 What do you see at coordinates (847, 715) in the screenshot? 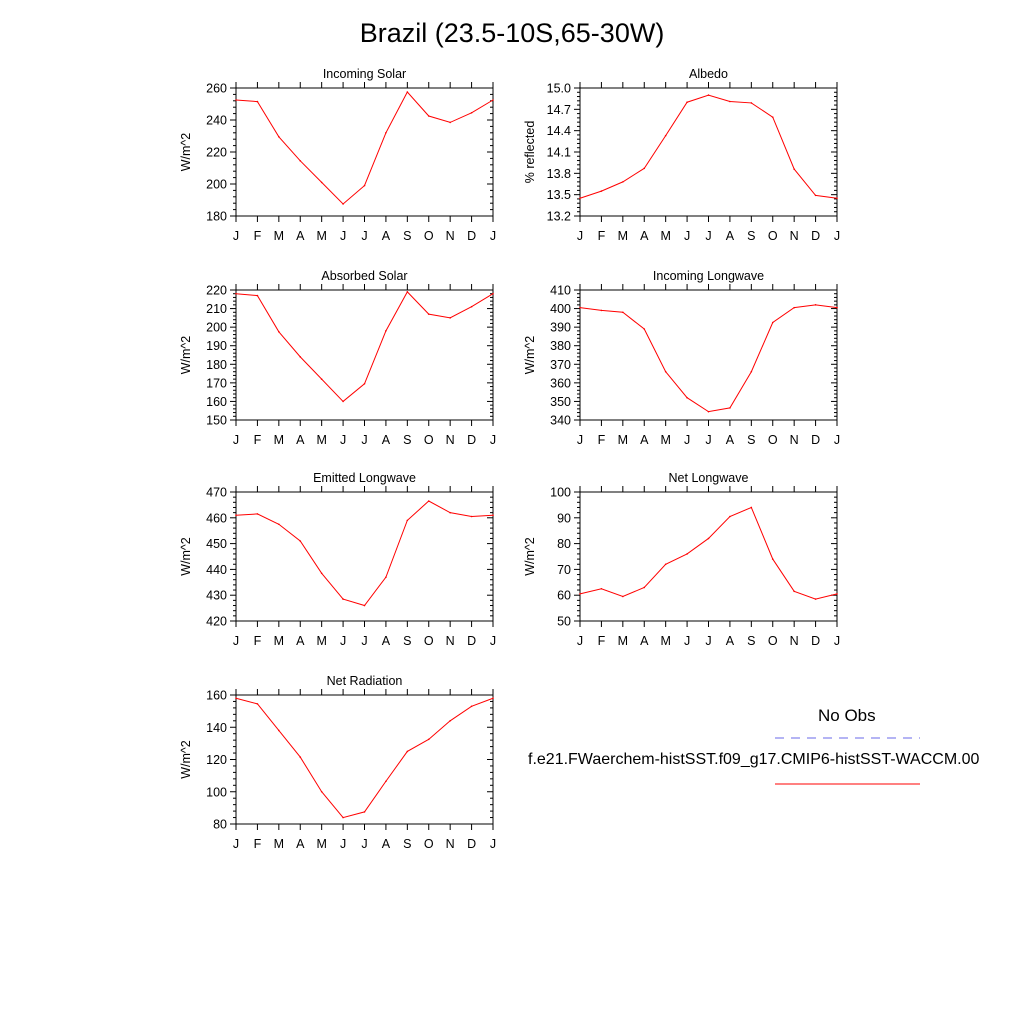
I see `legend-obs-label: No Obs` at bounding box center [847, 715].